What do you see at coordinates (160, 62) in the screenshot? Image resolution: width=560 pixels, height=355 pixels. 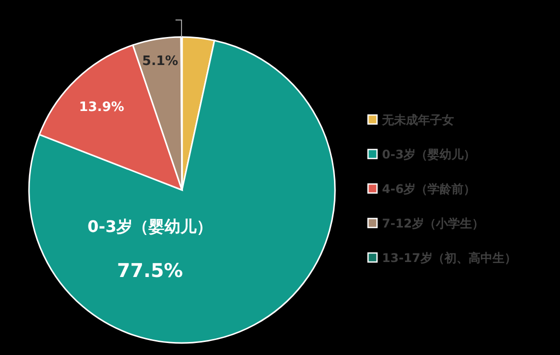 I see `data-label: 5.1%` at bounding box center [160, 62].